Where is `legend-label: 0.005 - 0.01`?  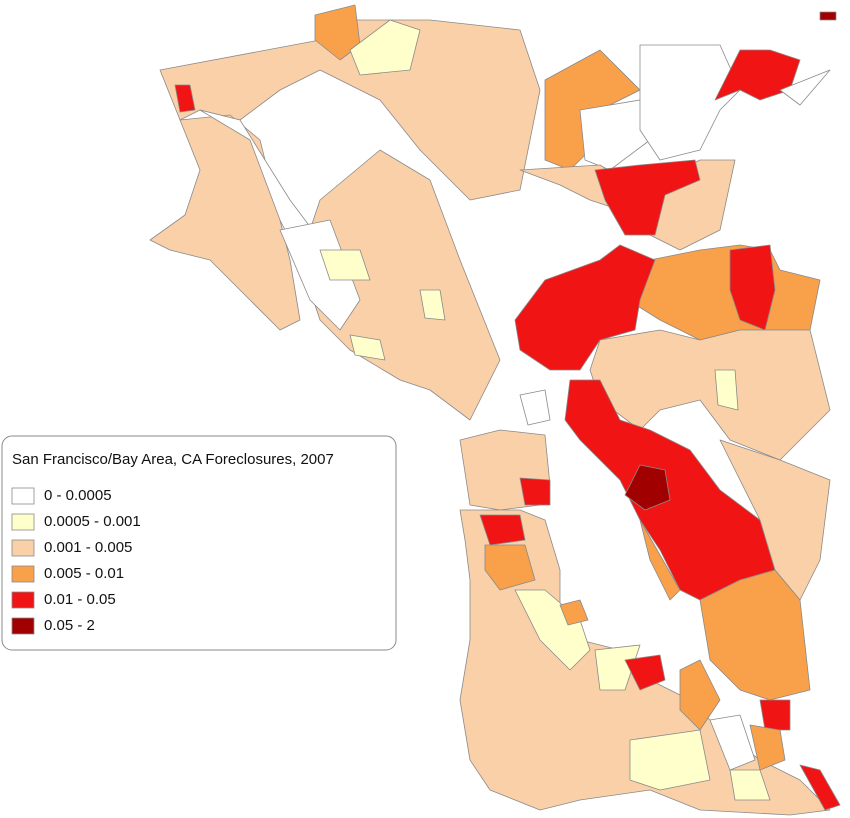
legend-label: 0.005 - 0.01 is located at coordinates (84, 573).